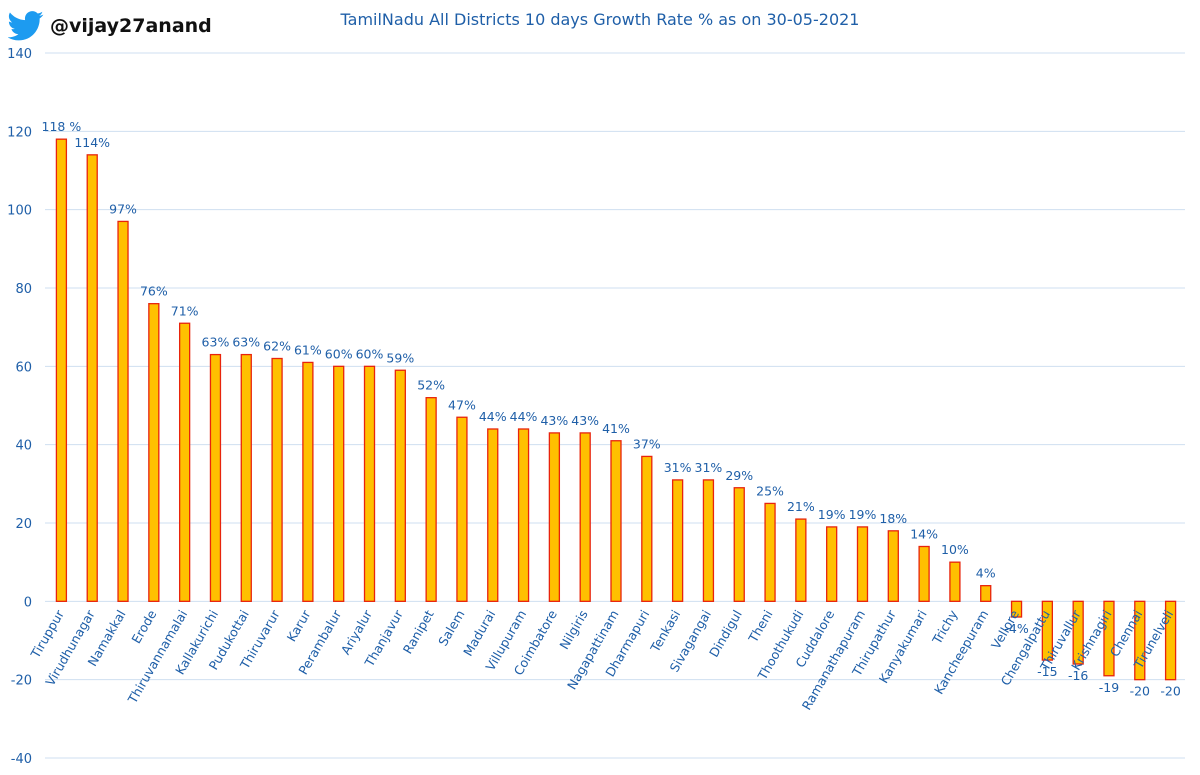 Image resolution: width=1200 pixels, height=775 pixels. I want to click on data-label: 37%, so click(647, 443).